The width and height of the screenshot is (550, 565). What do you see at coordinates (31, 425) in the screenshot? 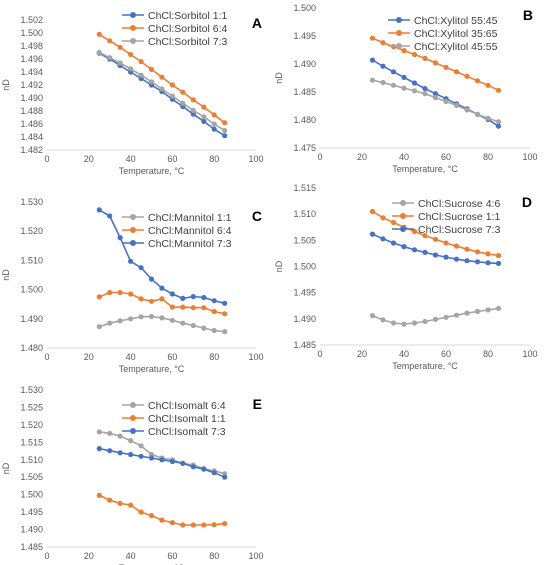
I see `y-tick-label: 1.520` at bounding box center [31, 425].